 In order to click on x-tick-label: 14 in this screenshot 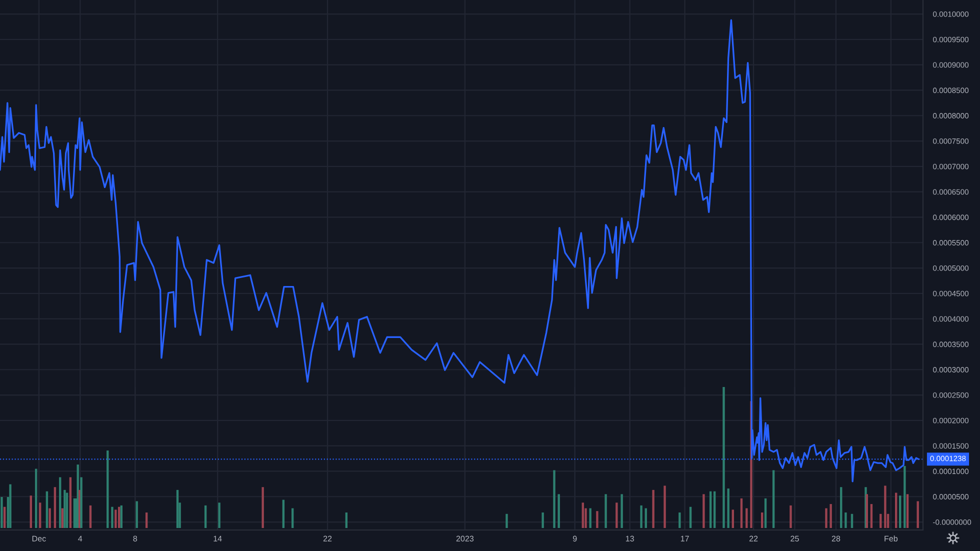, I will do `click(218, 539)`.